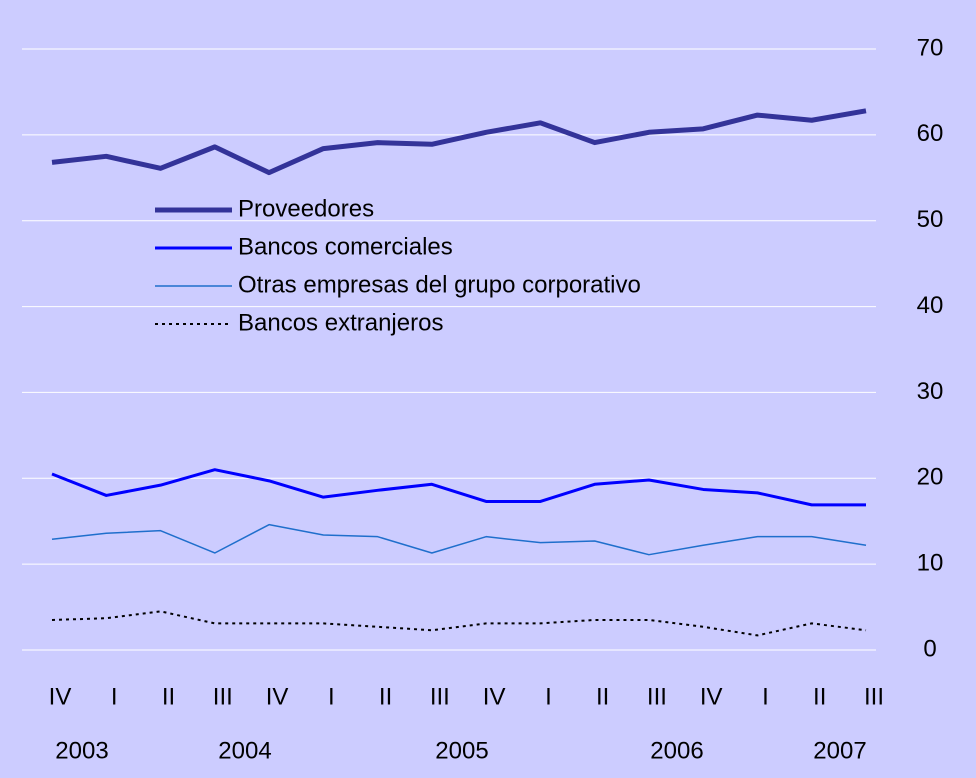 This screenshot has width=976, height=778. What do you see at coordinates (340, 322) in the screenshot?
I see `legend-label: Bancos extranjeros` at bounding box center [340, 322].